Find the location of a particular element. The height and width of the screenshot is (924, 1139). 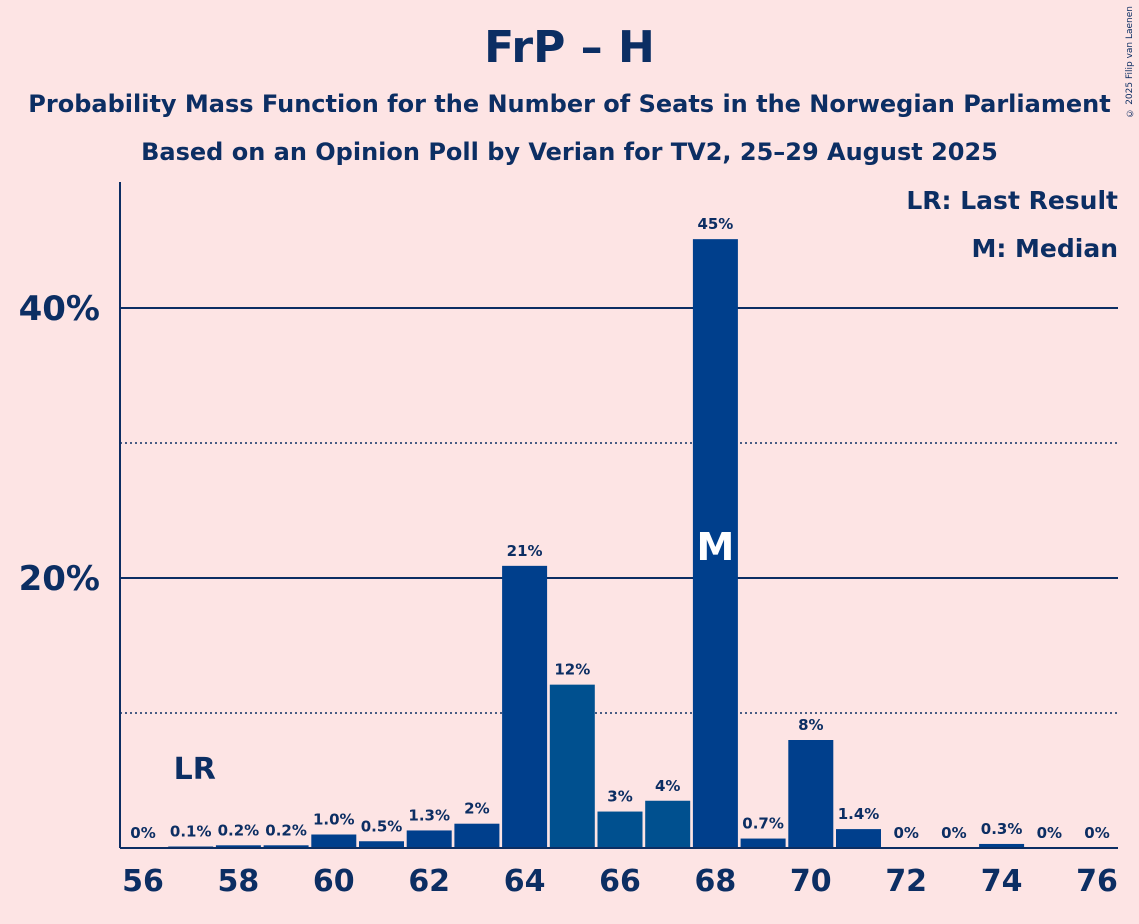

x-tick-68: 68 is located at coordinates (716, 881).